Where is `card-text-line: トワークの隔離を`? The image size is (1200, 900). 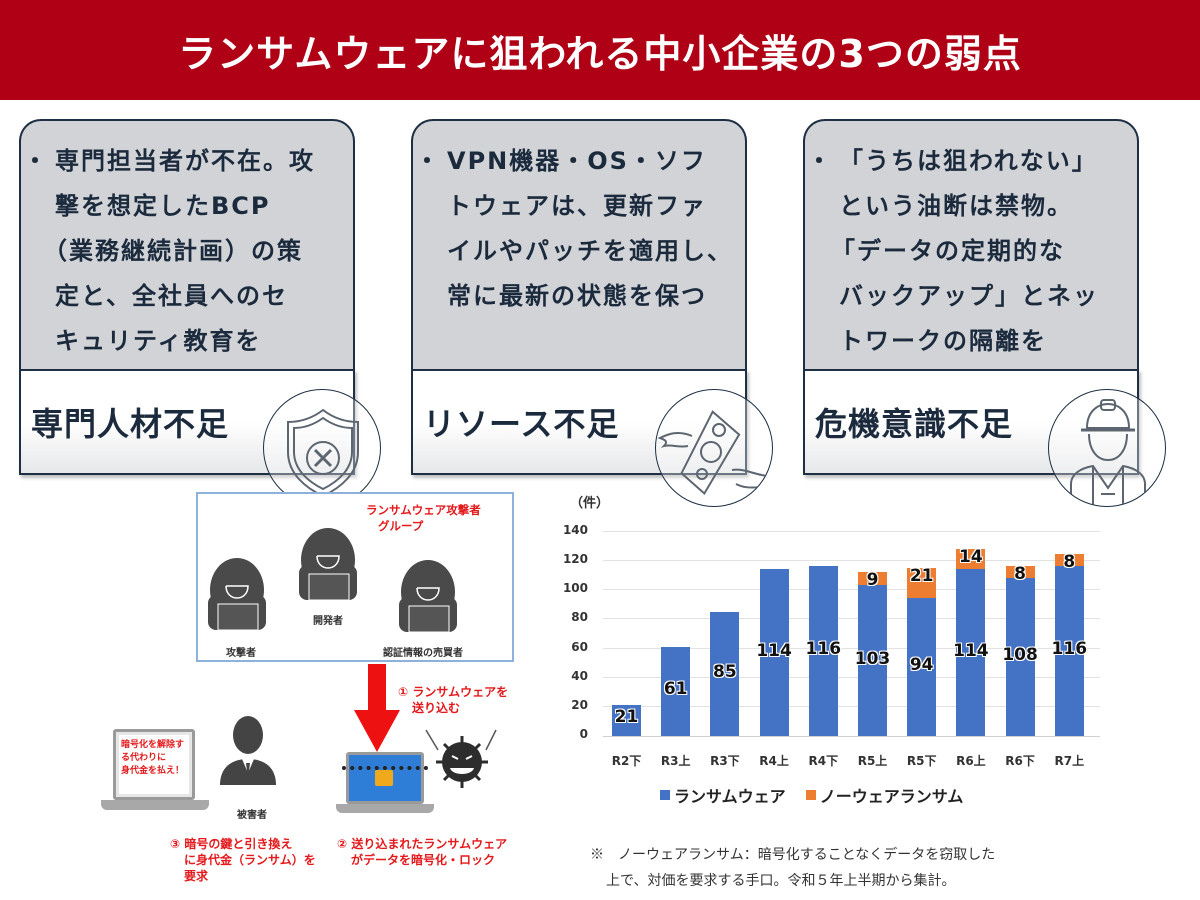 card-text-line: トワークの隔離を is located at coordinates (943, 341).